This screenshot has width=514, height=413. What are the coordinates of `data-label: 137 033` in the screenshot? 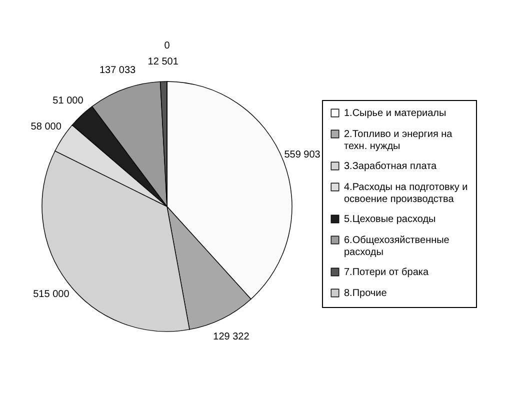 It's located at (117, 70).